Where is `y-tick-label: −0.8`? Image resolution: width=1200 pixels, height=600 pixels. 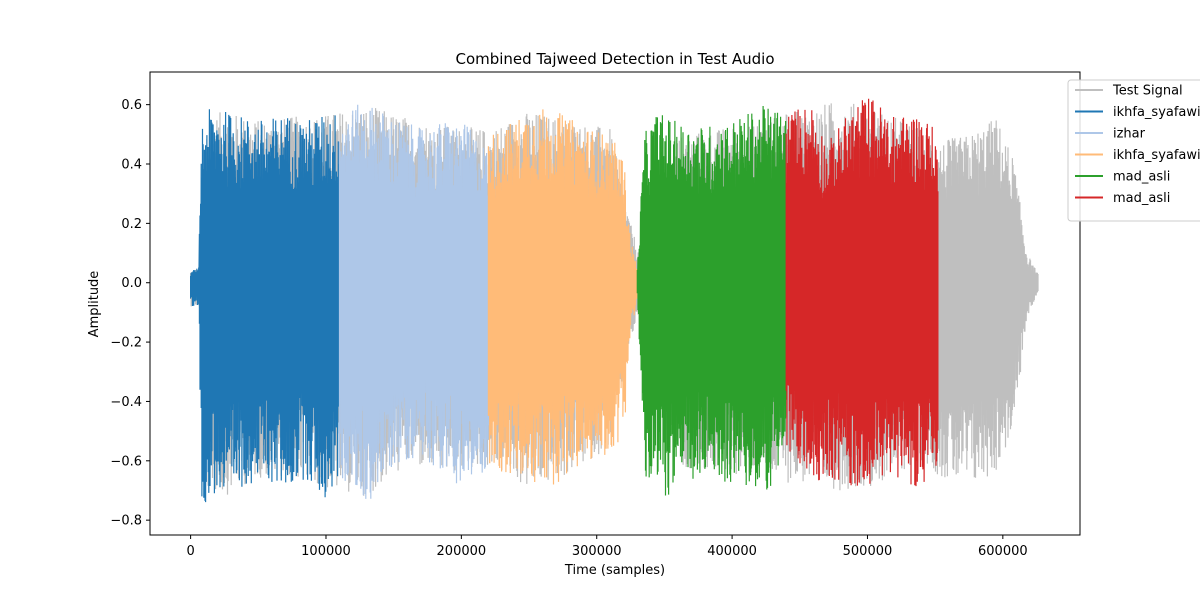 y-tick-label: −0.8 is located at coordinates (126, 521).